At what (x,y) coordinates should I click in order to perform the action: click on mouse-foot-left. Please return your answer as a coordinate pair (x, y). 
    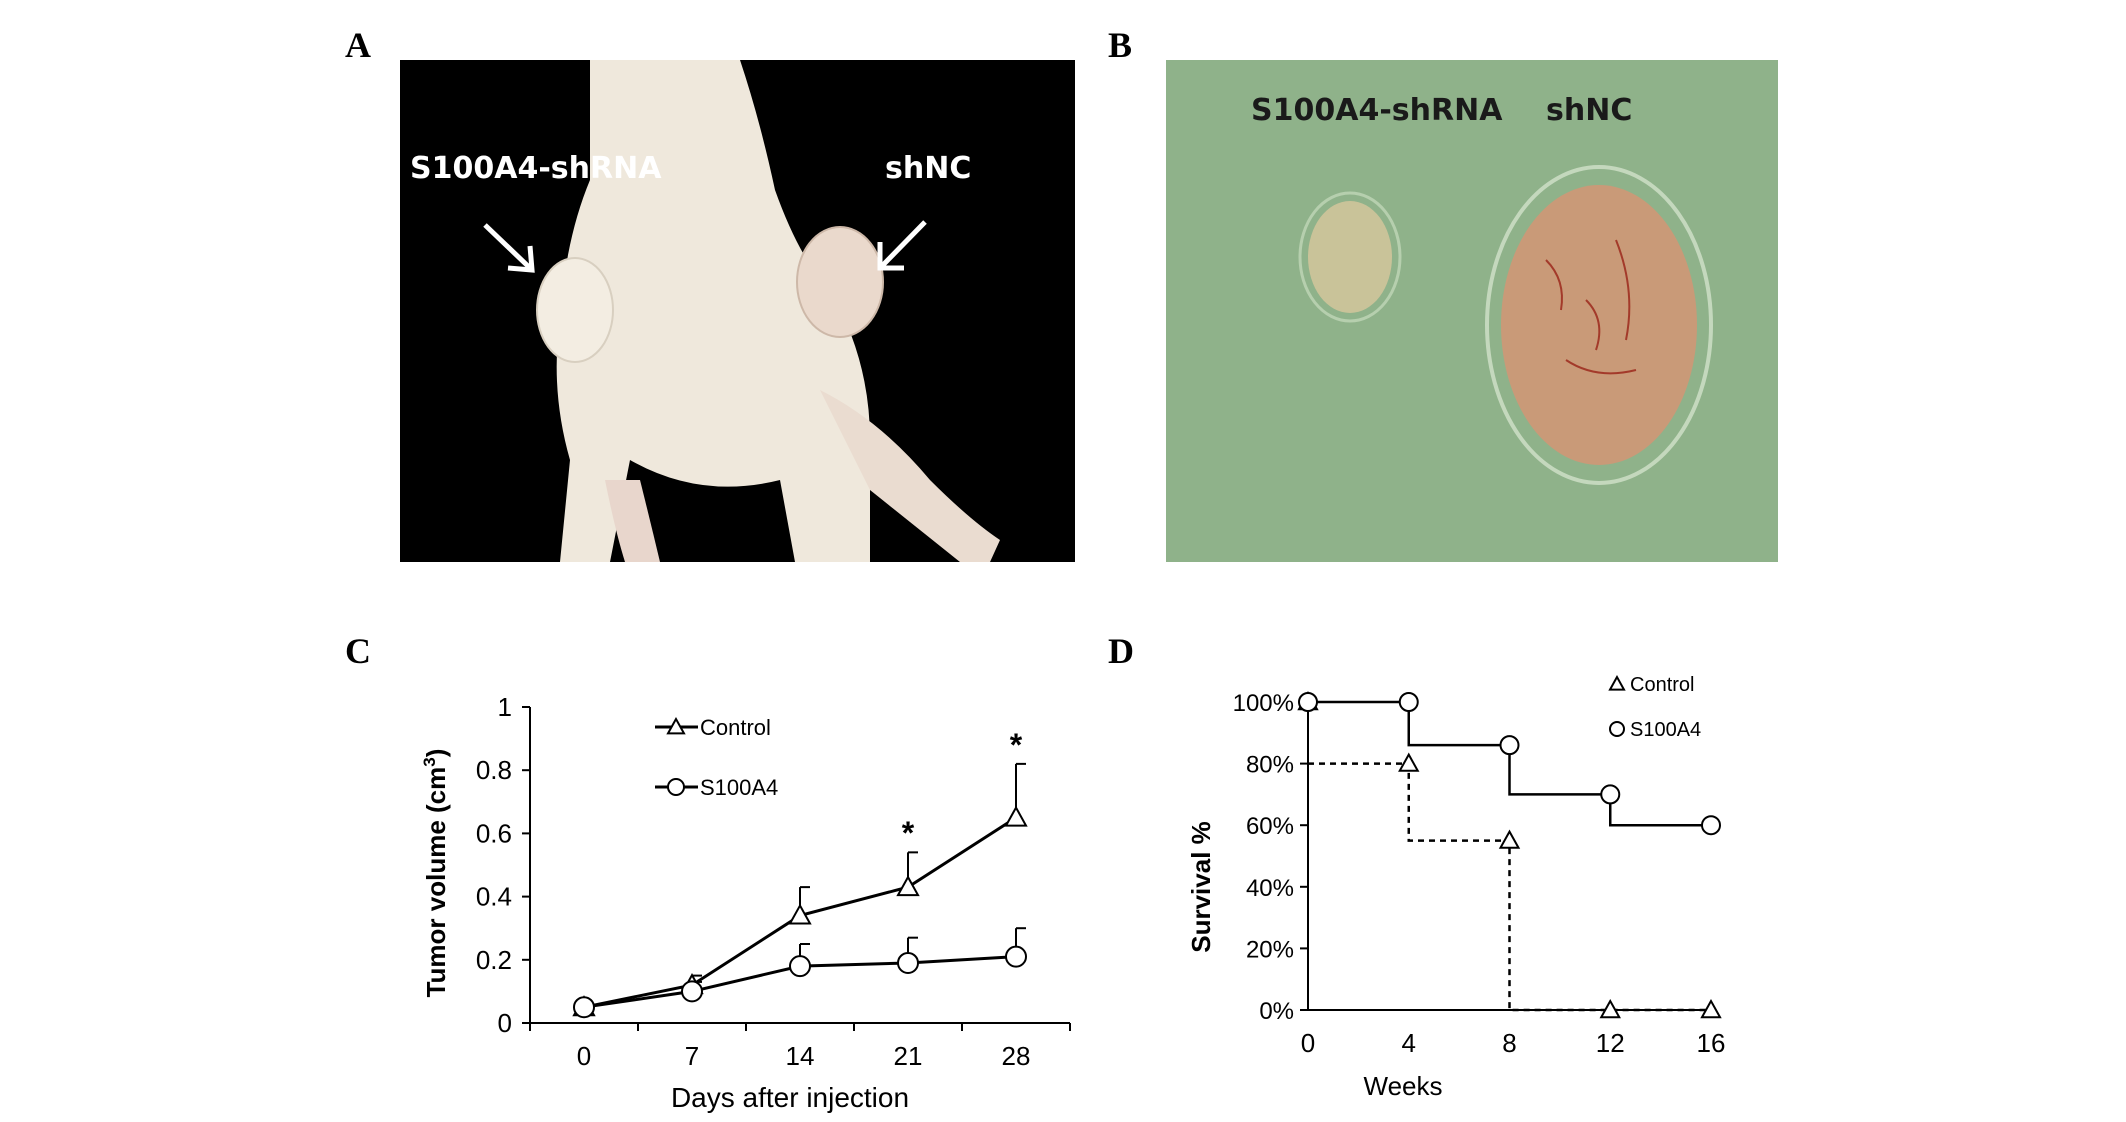
    Looking at the image, I should click on (632, 521).